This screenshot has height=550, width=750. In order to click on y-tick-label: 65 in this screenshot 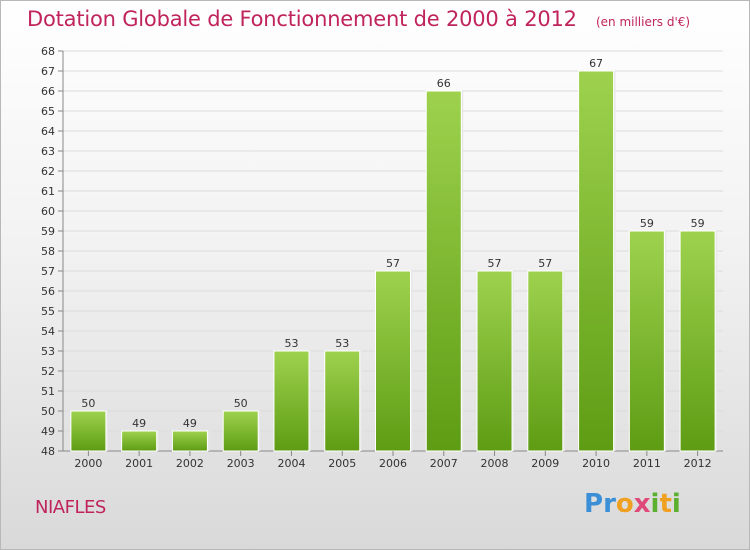, I will do `click(48, 111)`.